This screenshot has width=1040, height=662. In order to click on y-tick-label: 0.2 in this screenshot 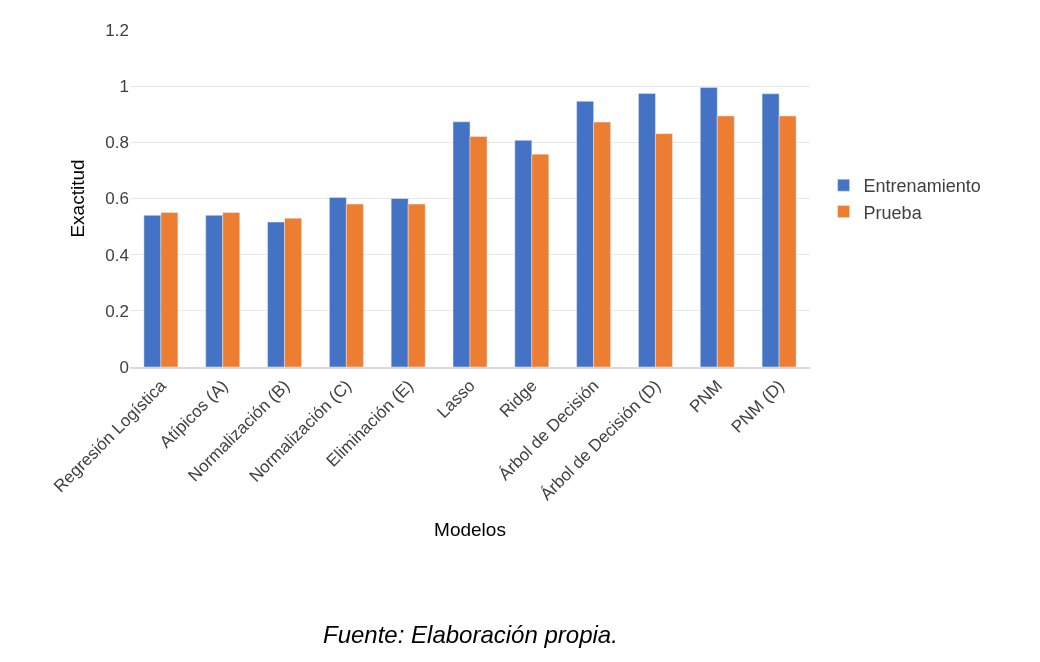, I will do `click(117, 311)`.